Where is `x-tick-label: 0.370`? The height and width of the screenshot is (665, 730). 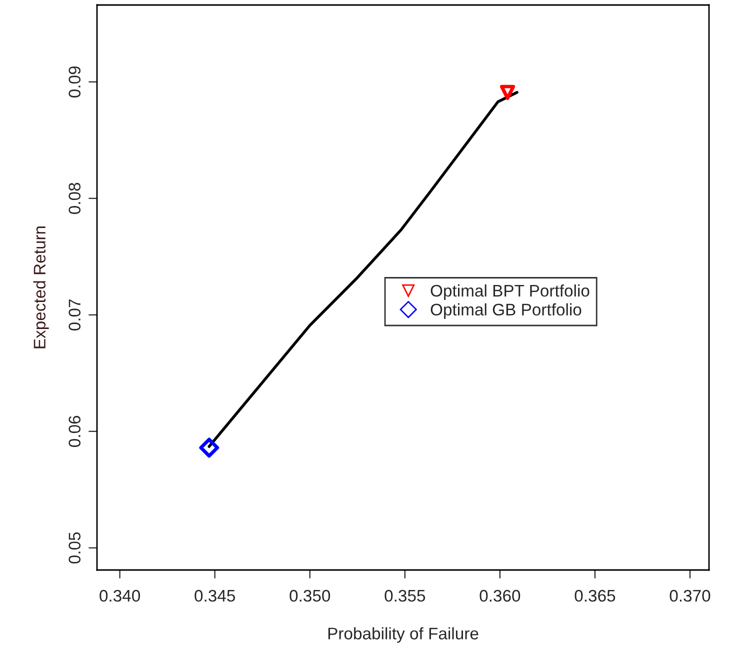
x-tick-label: 0.370 is located at coordinates (690, 596).